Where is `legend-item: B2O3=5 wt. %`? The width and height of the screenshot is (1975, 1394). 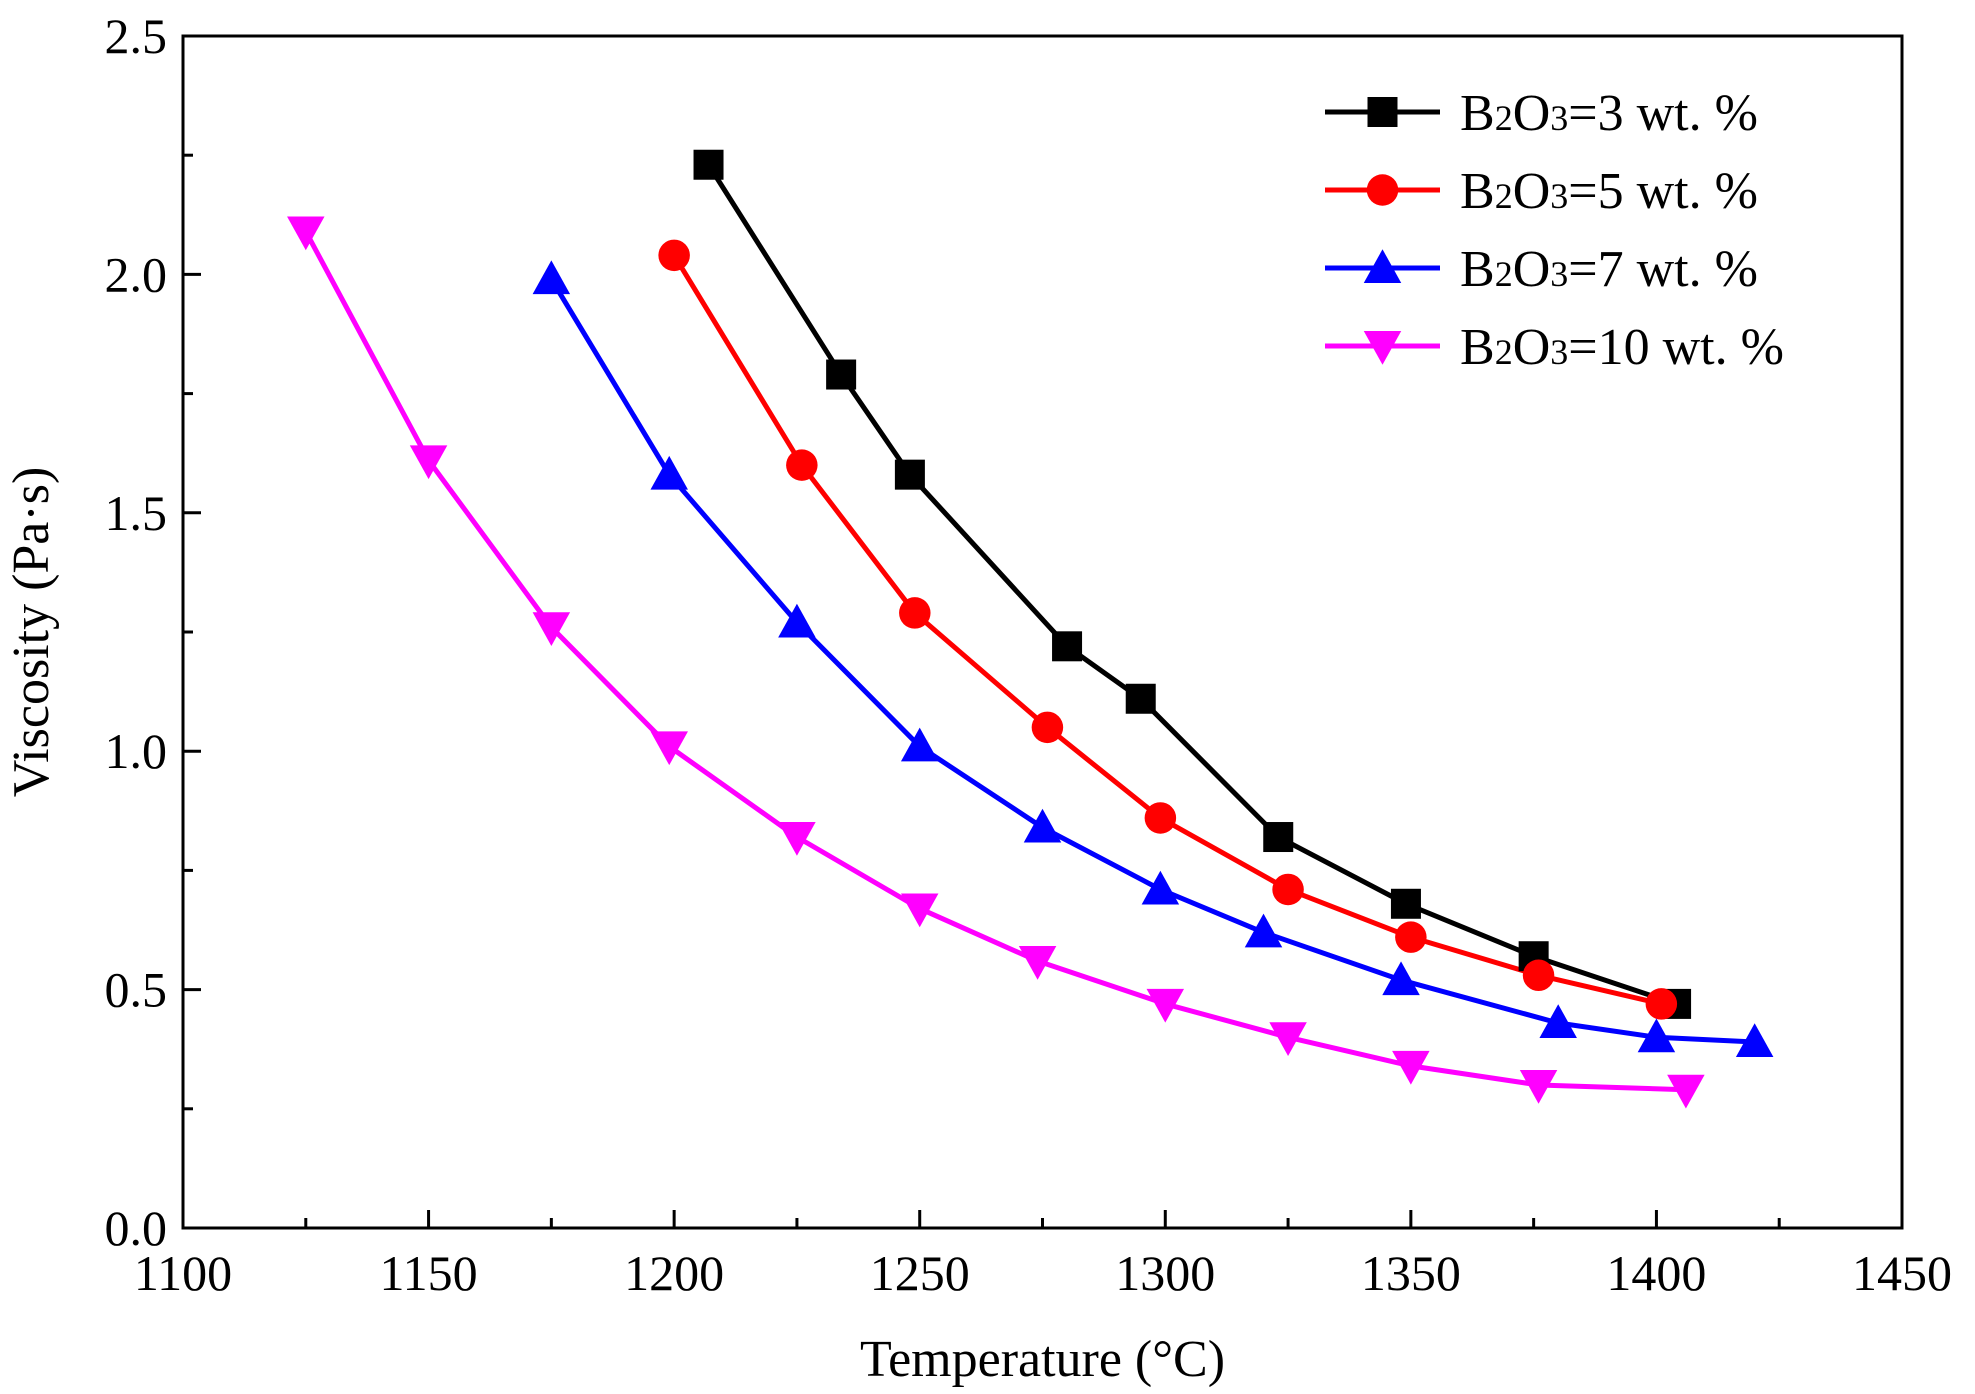
legend-item: B2O3=5 wt. % is located at coordinates (1541, 191).